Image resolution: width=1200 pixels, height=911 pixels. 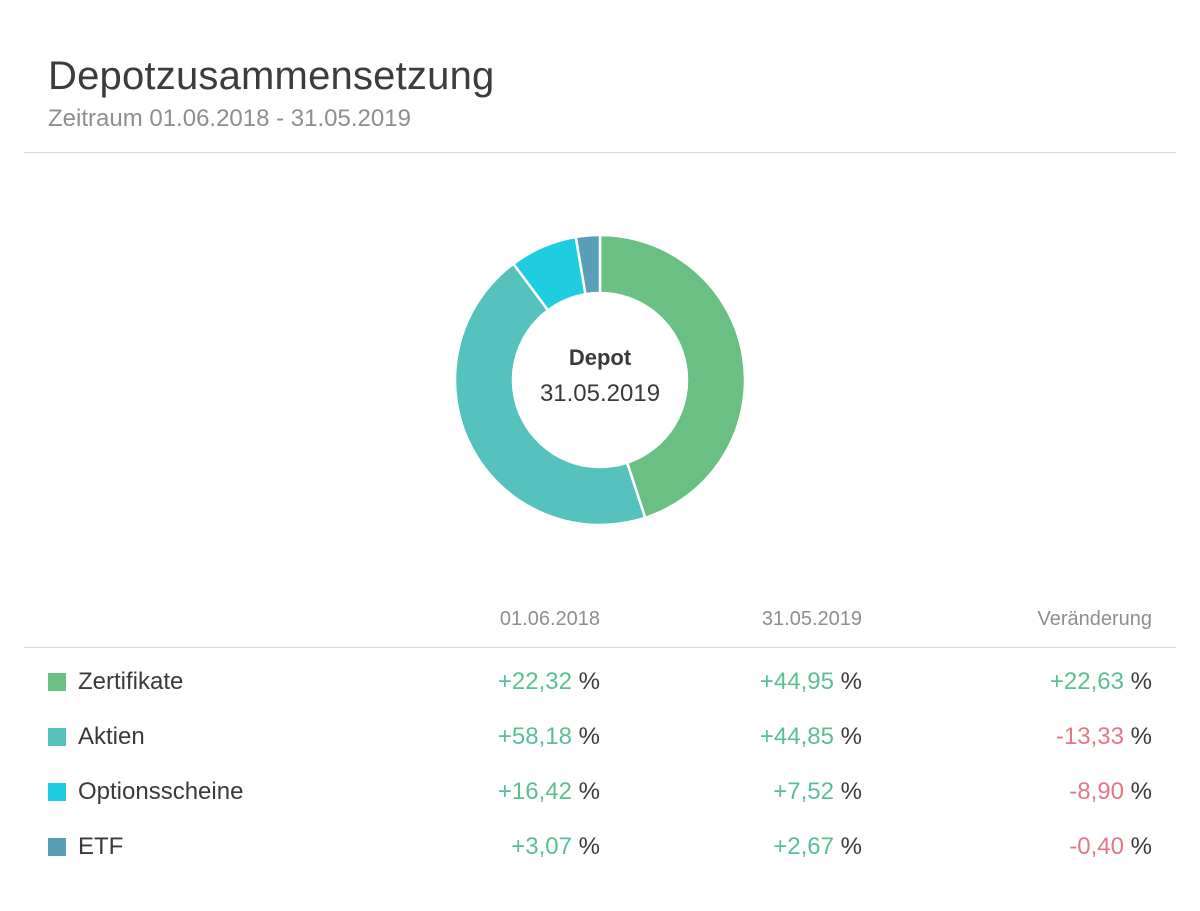 I want to click on table-row: ETF +3,07 % +2,67 % -0,40 %, so click(x=600, y=847).